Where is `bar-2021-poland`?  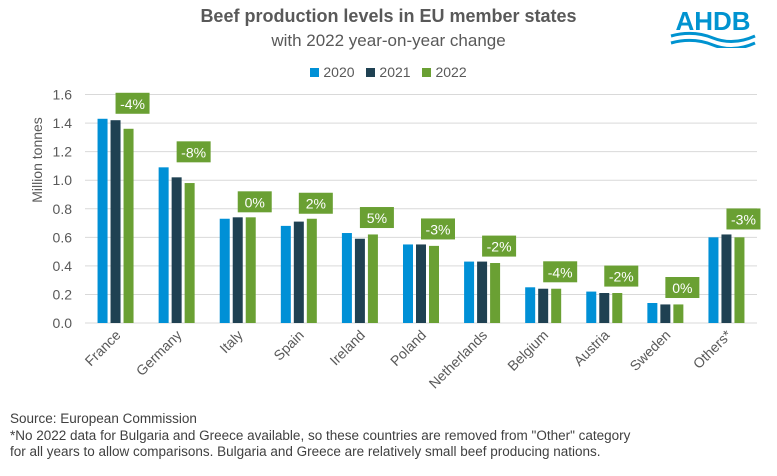 bar-2021-poland is located at coordinates (421, 283).